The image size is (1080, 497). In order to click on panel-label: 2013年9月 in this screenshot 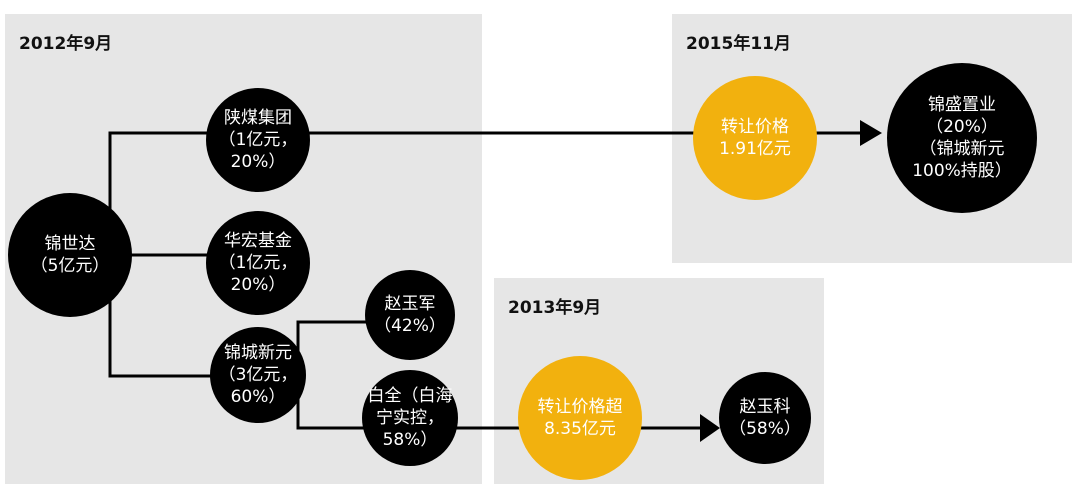, I will do `click(554, 307)`.